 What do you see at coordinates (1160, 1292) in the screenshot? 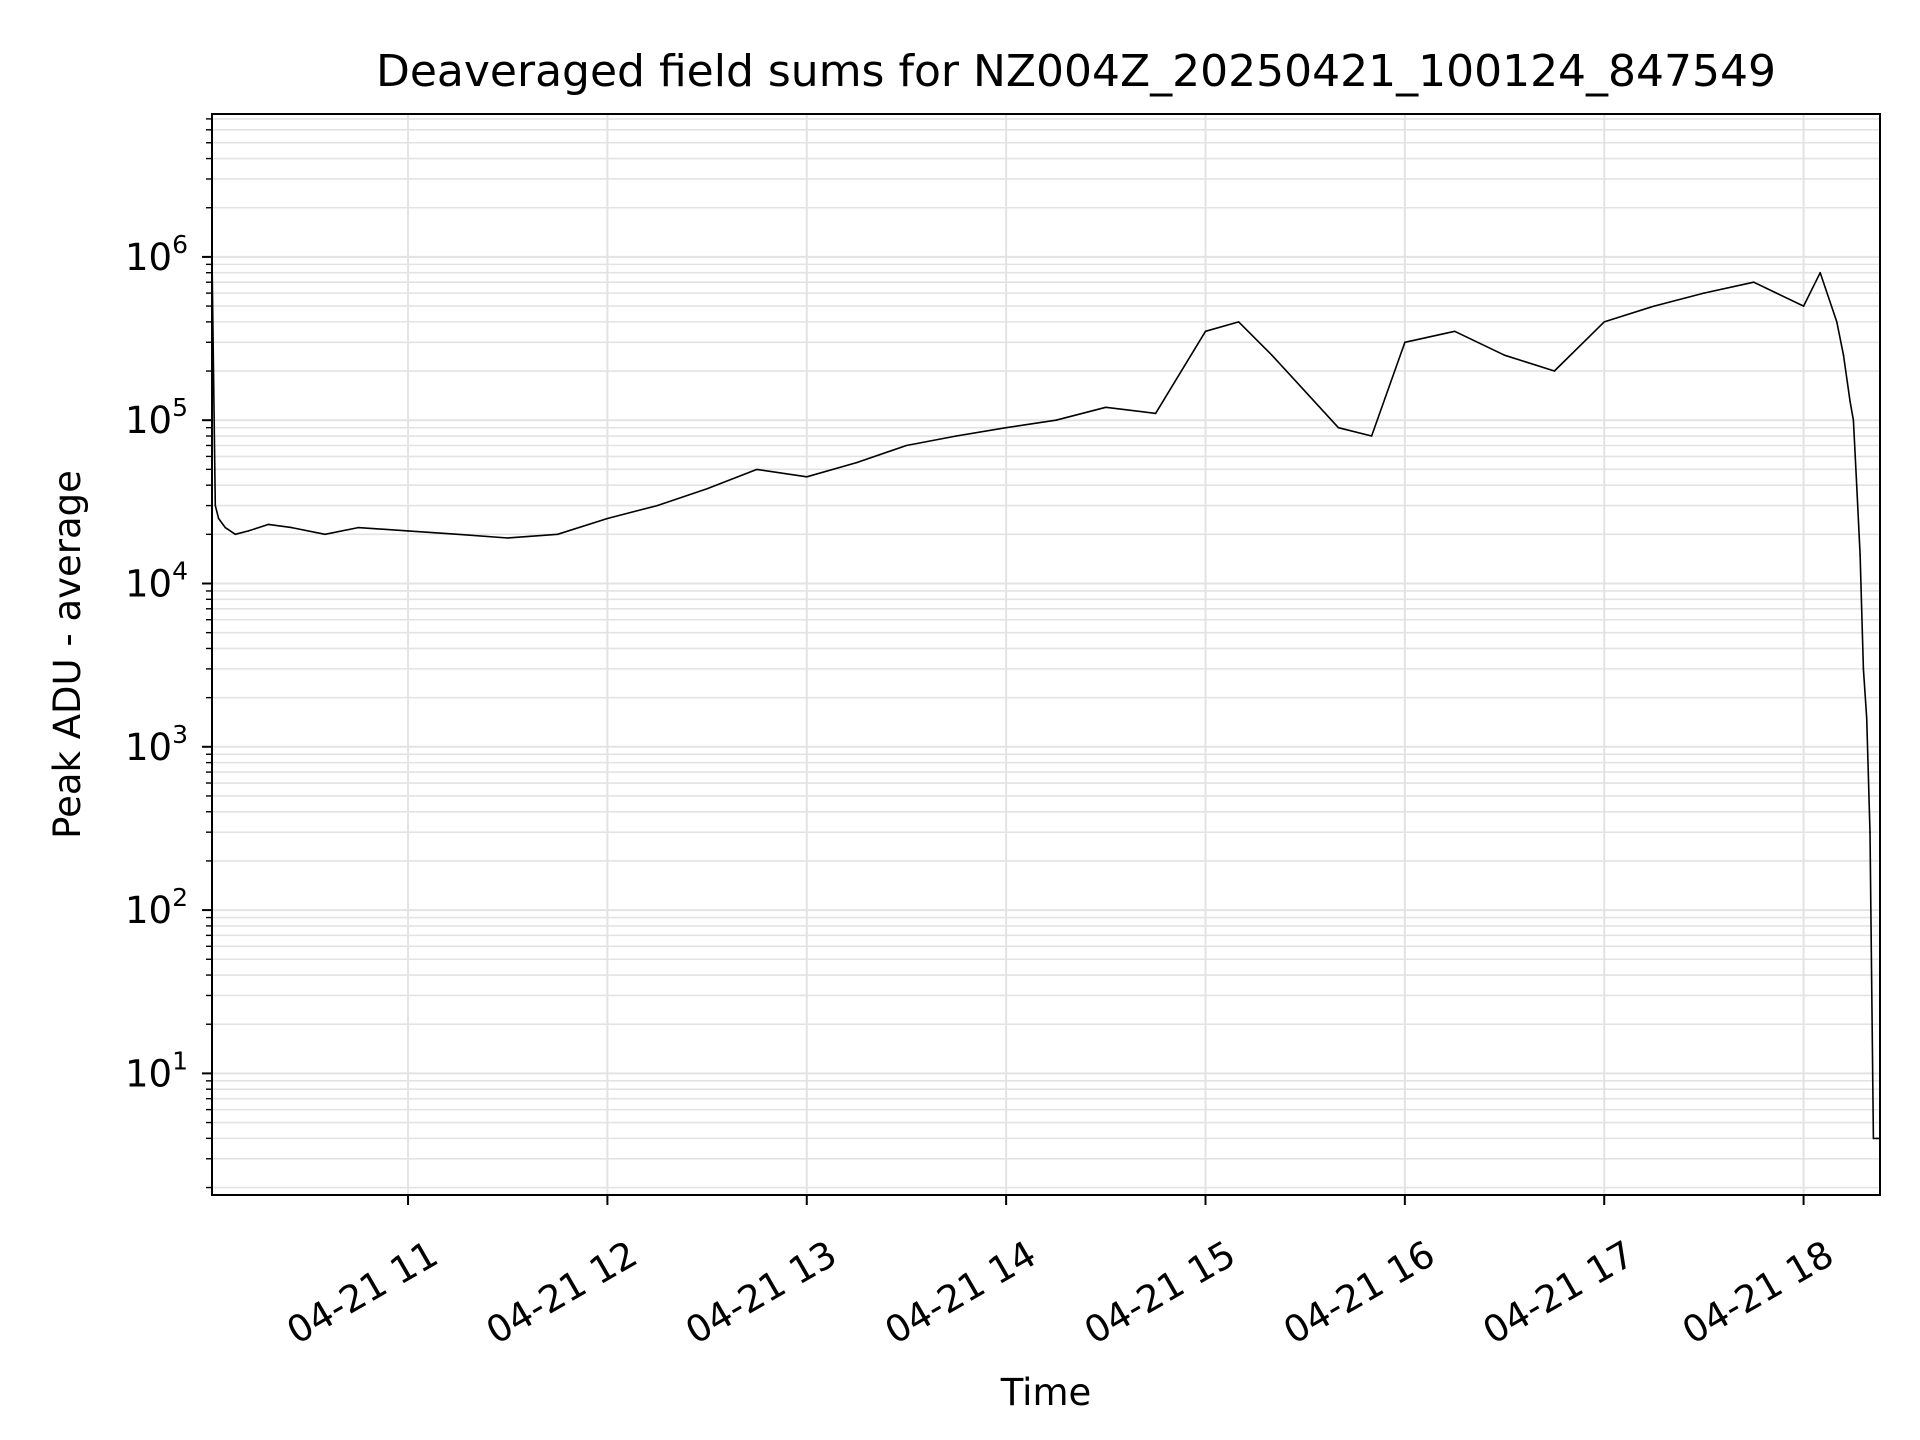
I see `x-tick-label: 04-21 15` at bounding box center [1160, 1292].